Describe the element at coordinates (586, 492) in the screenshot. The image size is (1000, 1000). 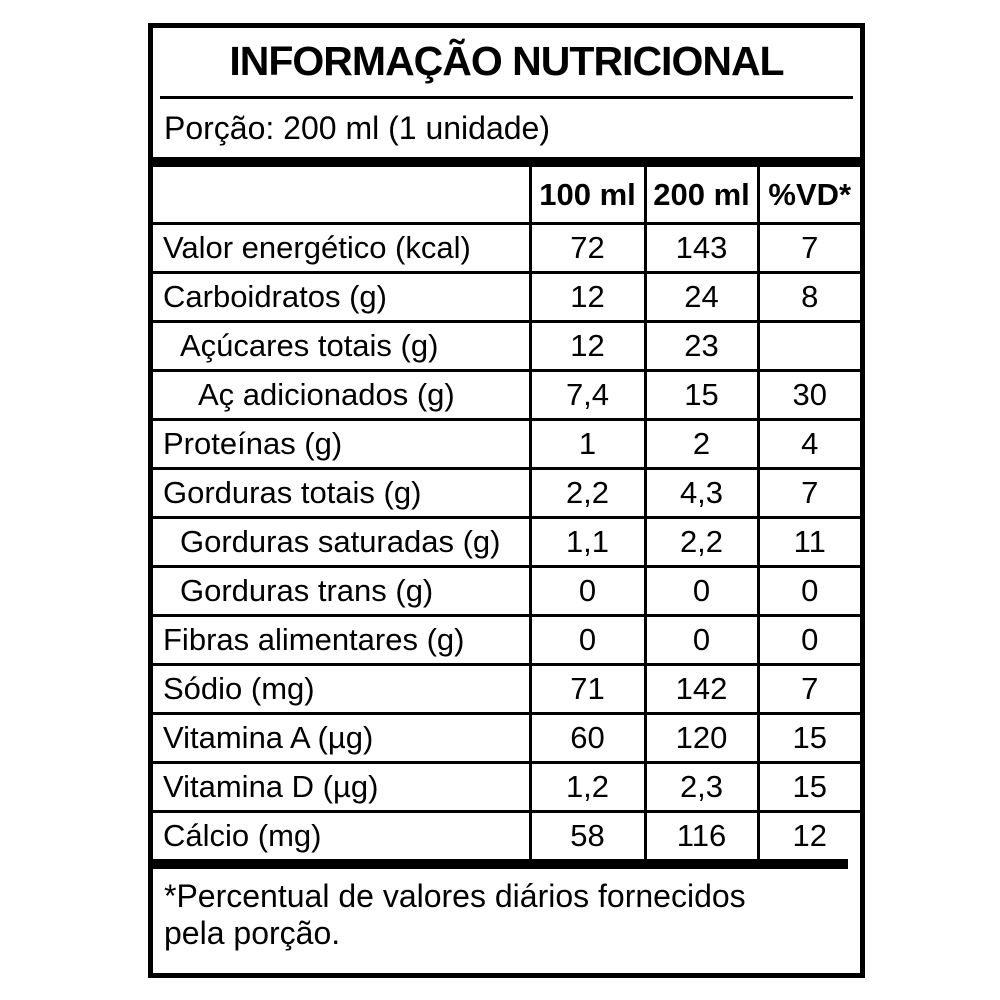
I see `nutrient-value-100ml: 2,2` at that location.